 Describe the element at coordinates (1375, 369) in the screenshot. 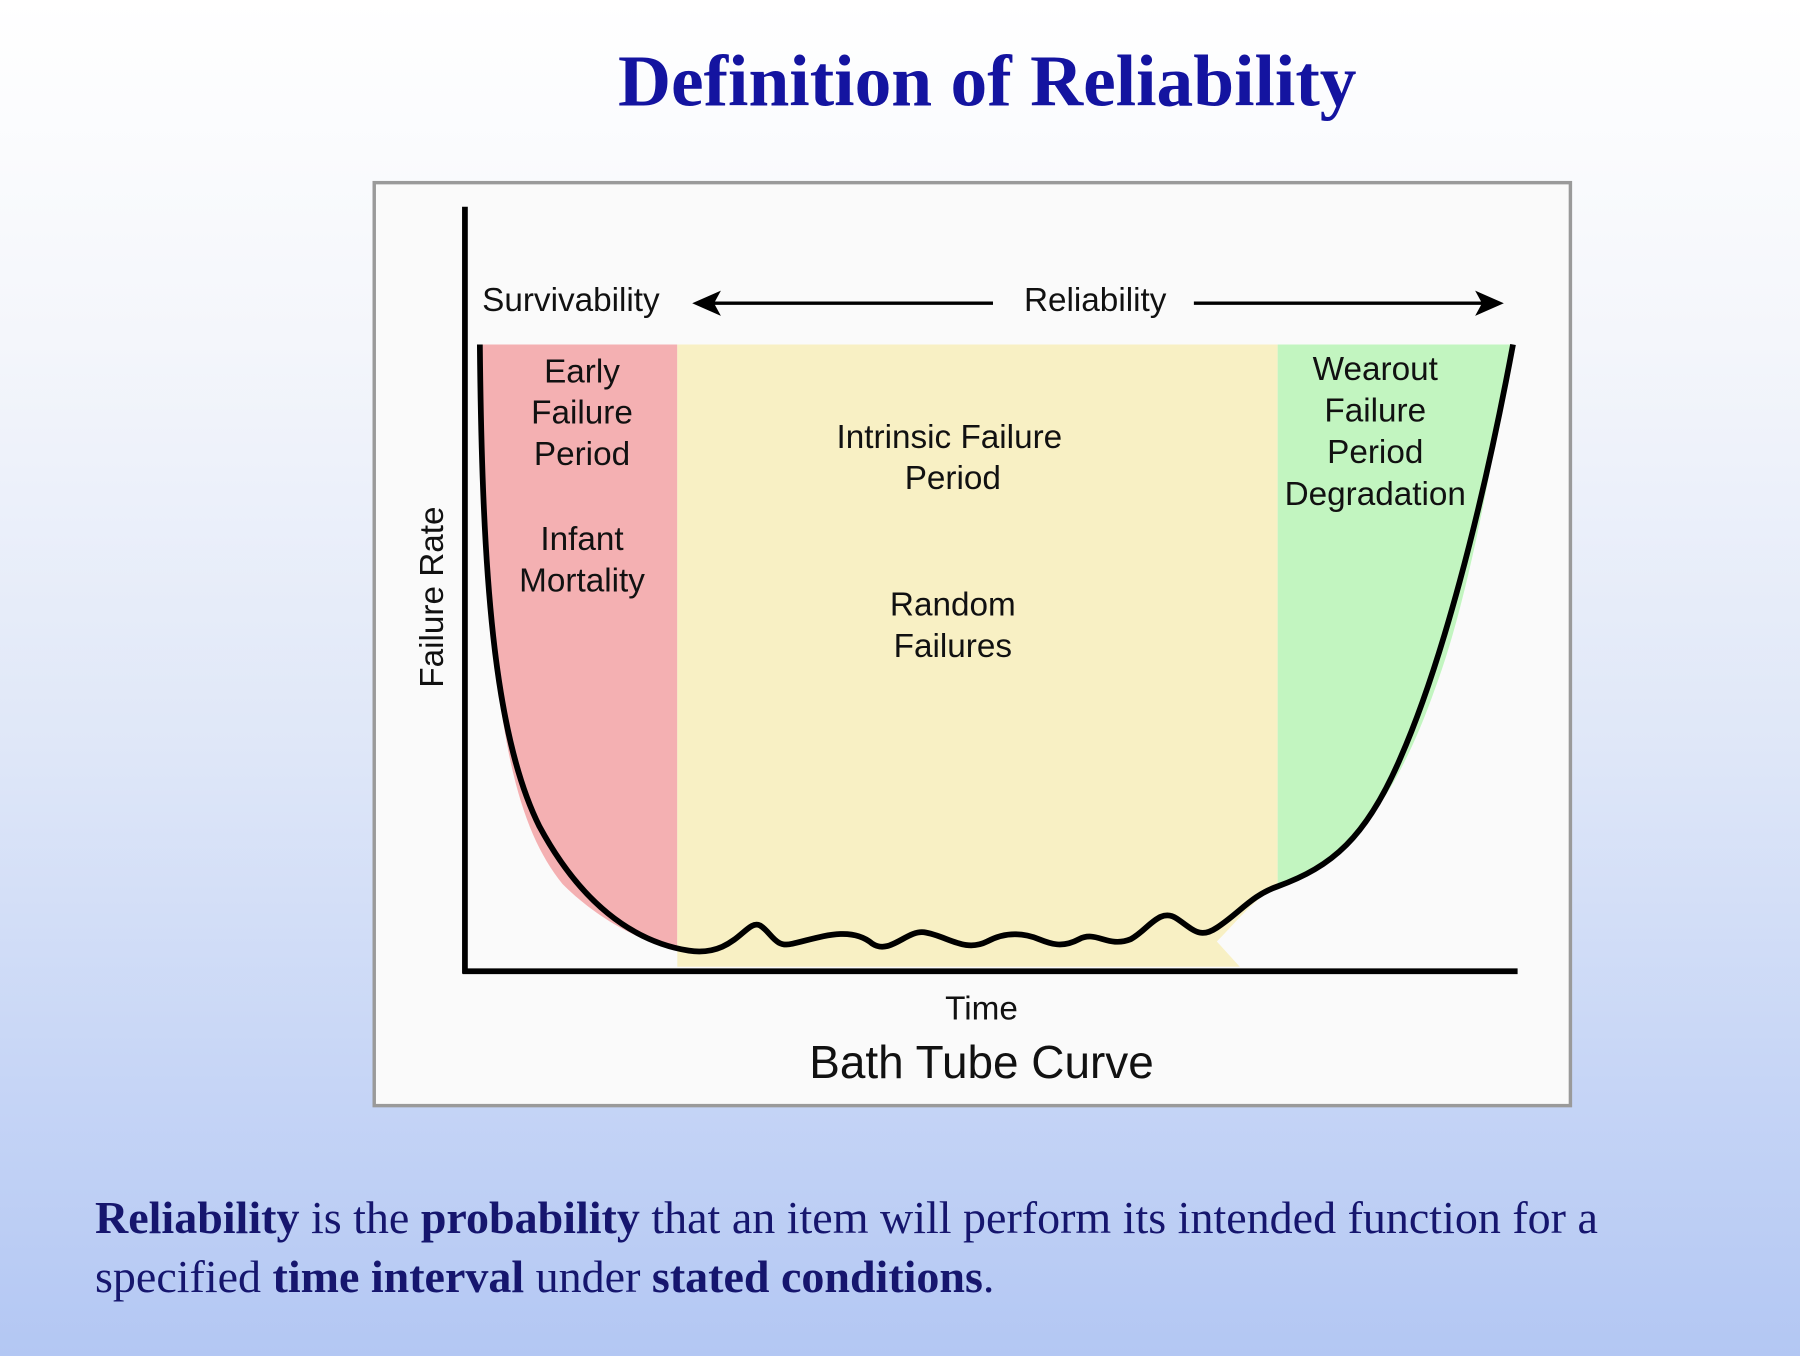

I see `wearout-line: Wearout` at that location.